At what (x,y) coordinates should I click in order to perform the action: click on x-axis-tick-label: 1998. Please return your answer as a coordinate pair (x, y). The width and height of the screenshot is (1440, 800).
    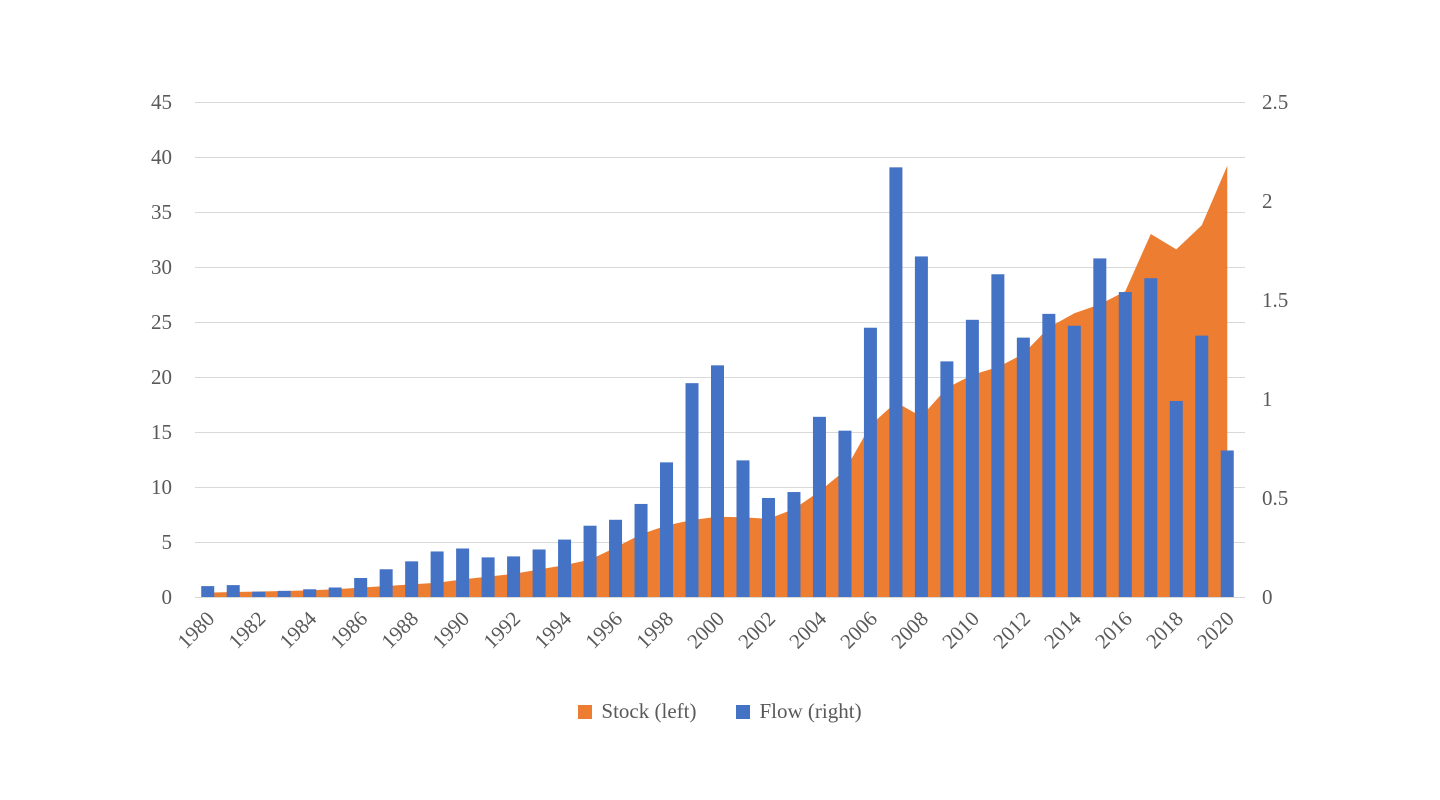
    Looking at the image, I should click on (654, 630).